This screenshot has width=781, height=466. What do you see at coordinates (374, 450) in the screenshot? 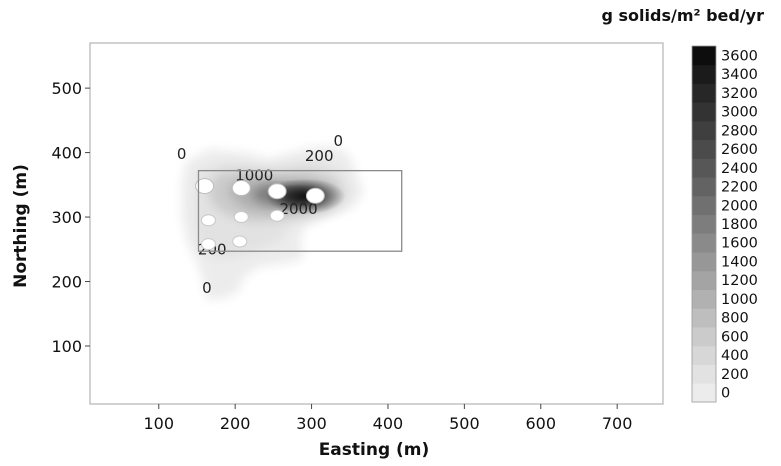
I see `x-axis-title: Easting (m)` at bounding box center [374, 450].